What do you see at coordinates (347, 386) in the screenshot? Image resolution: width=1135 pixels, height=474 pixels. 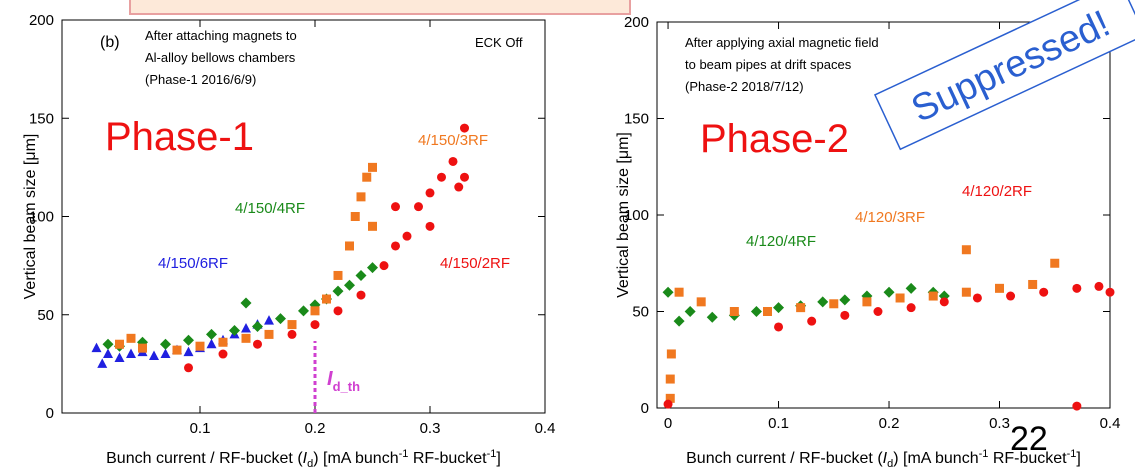 I see `threshold-subscript: d_th` at bounding box center [347, 386].